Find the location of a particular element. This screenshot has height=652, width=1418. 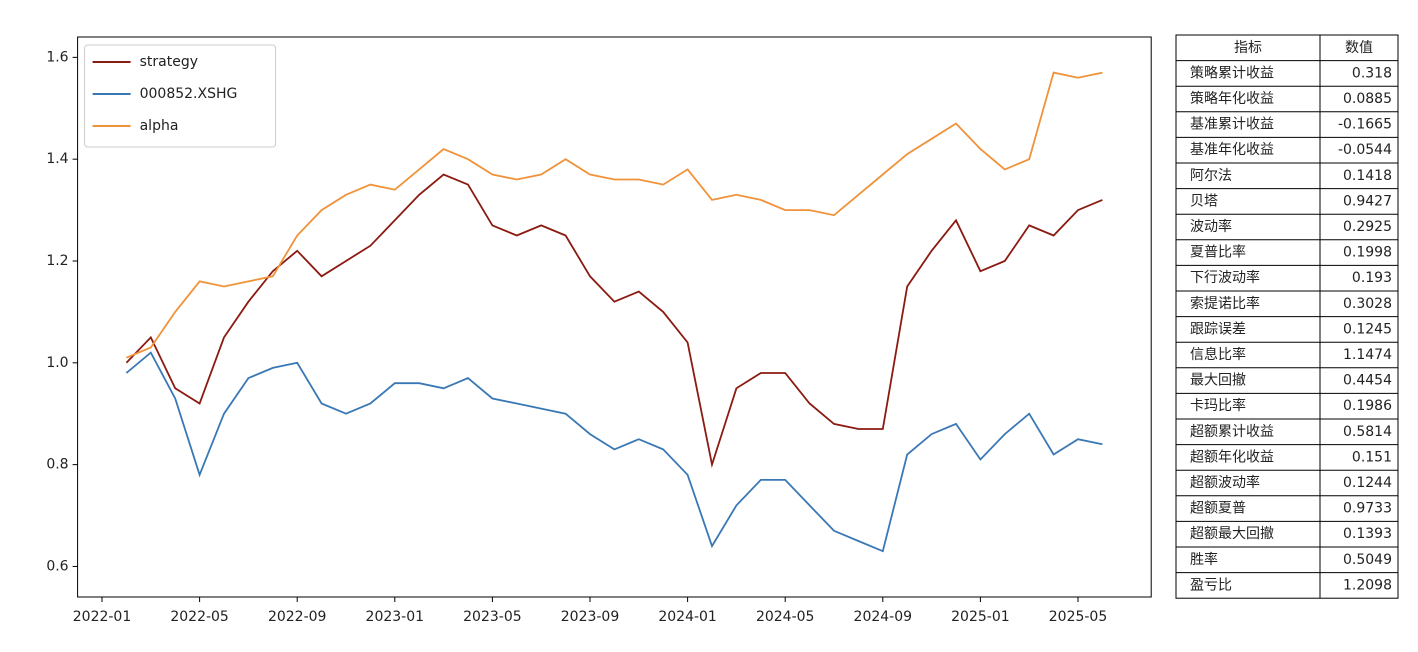

table-metric: 信息比率 is located at coordinates (1218, 354).